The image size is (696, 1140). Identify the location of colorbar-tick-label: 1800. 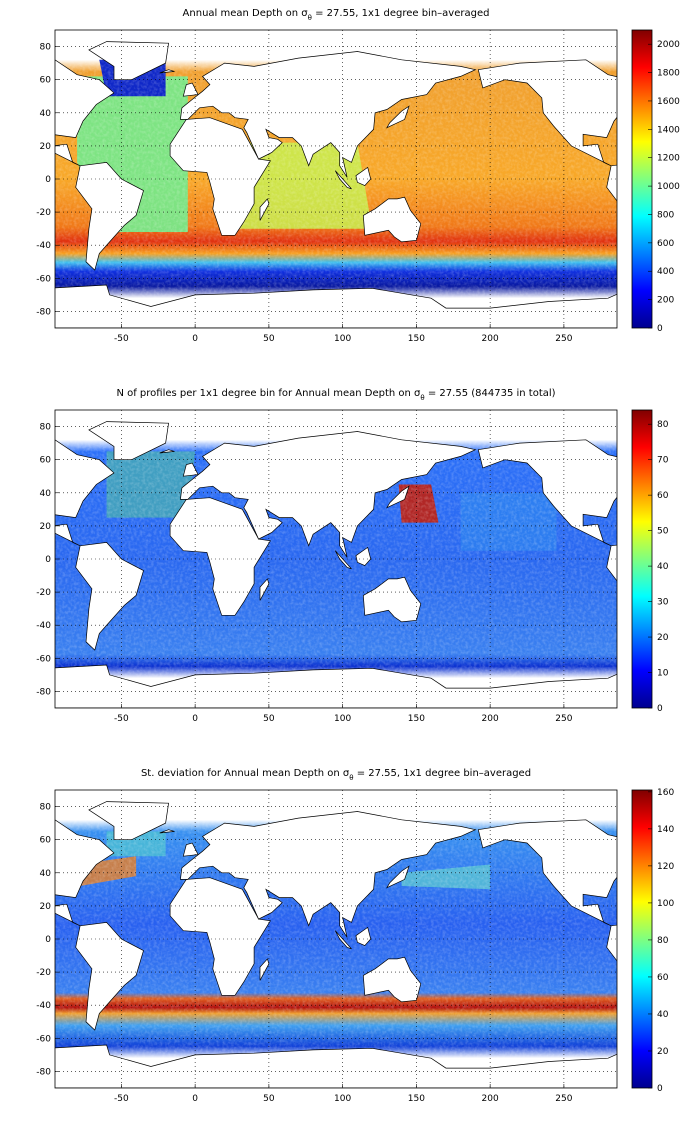
(668, 74).